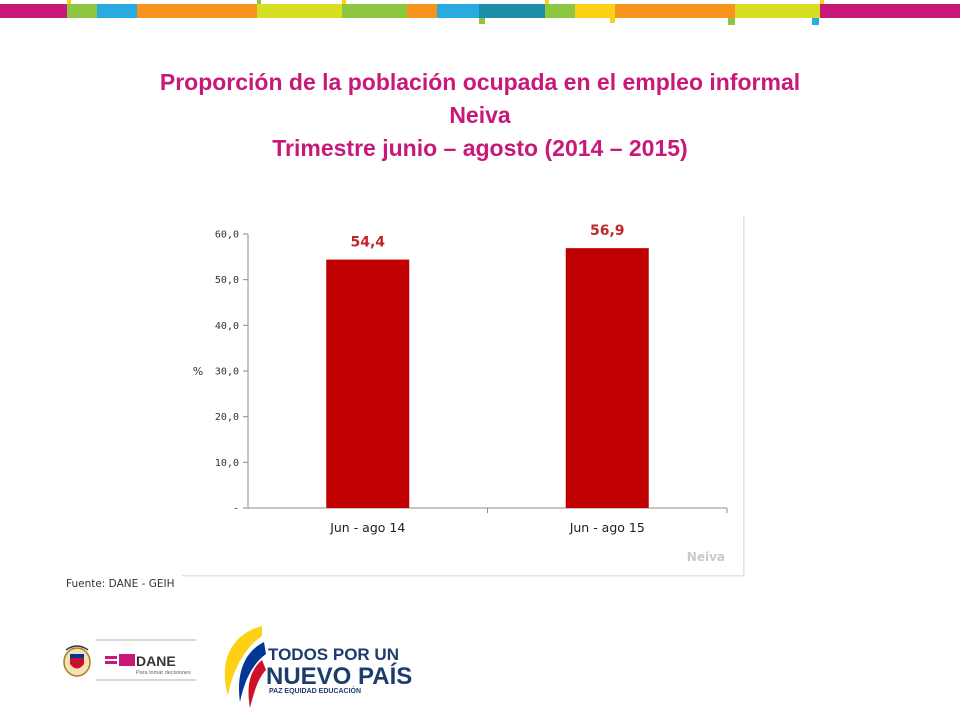 The width and height of the screenshot is (960, 720). I want to click on y-tick-label: -, so click(236, 509).